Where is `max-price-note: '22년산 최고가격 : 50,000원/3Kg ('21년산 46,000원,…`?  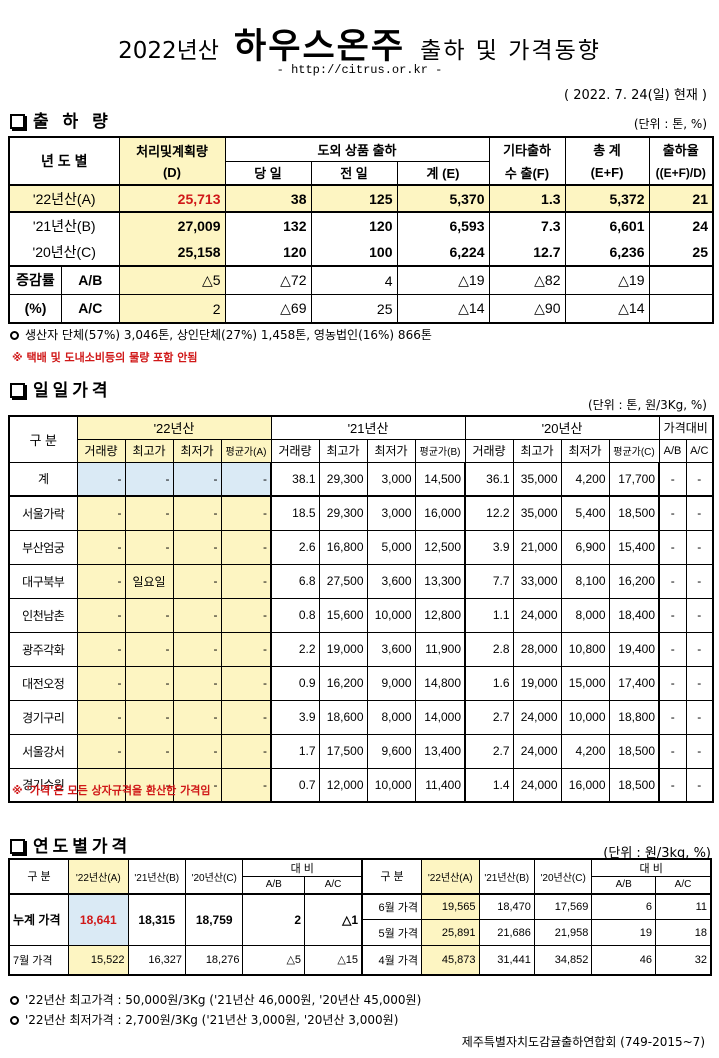
max-price-note: '22년산 최고가격 : 50,000원/3Kg ('21년산 46,000원,… is located at coordinates (215, 999).